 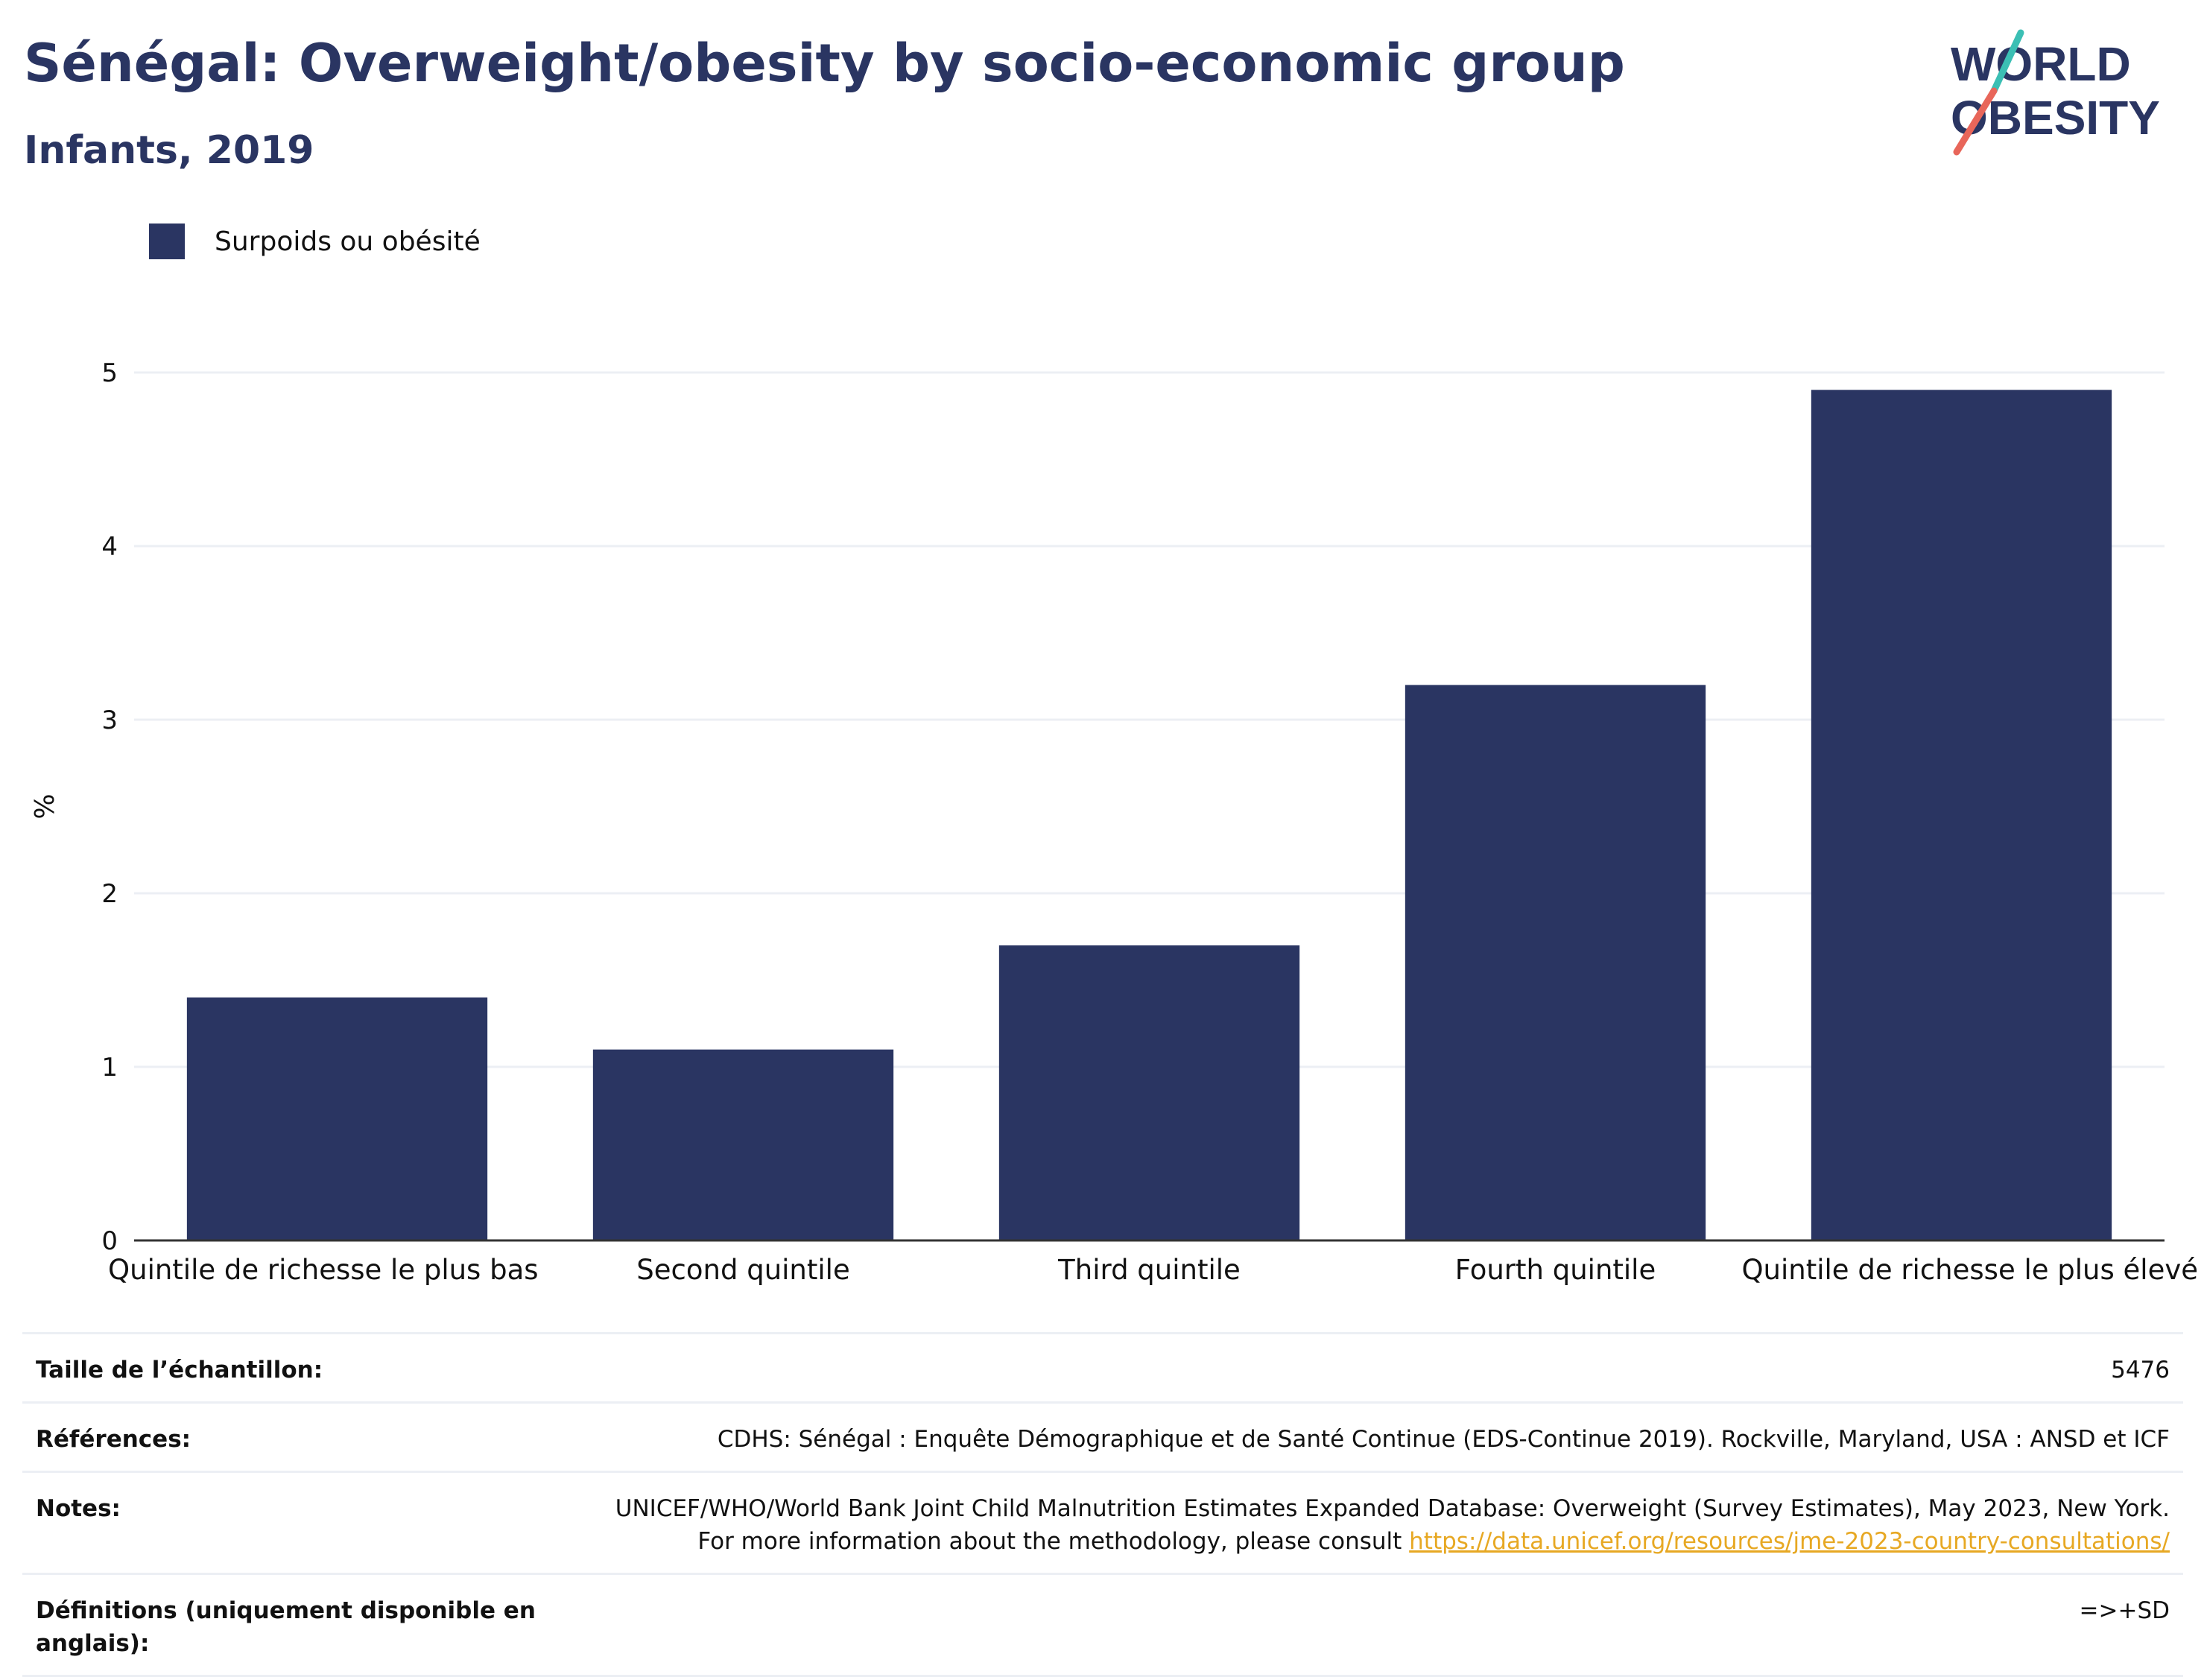 What do you see at coordinates (109, 1068) in the screenshot?
I see `y-tick-label: 1` at bounding box center [109, 1068].